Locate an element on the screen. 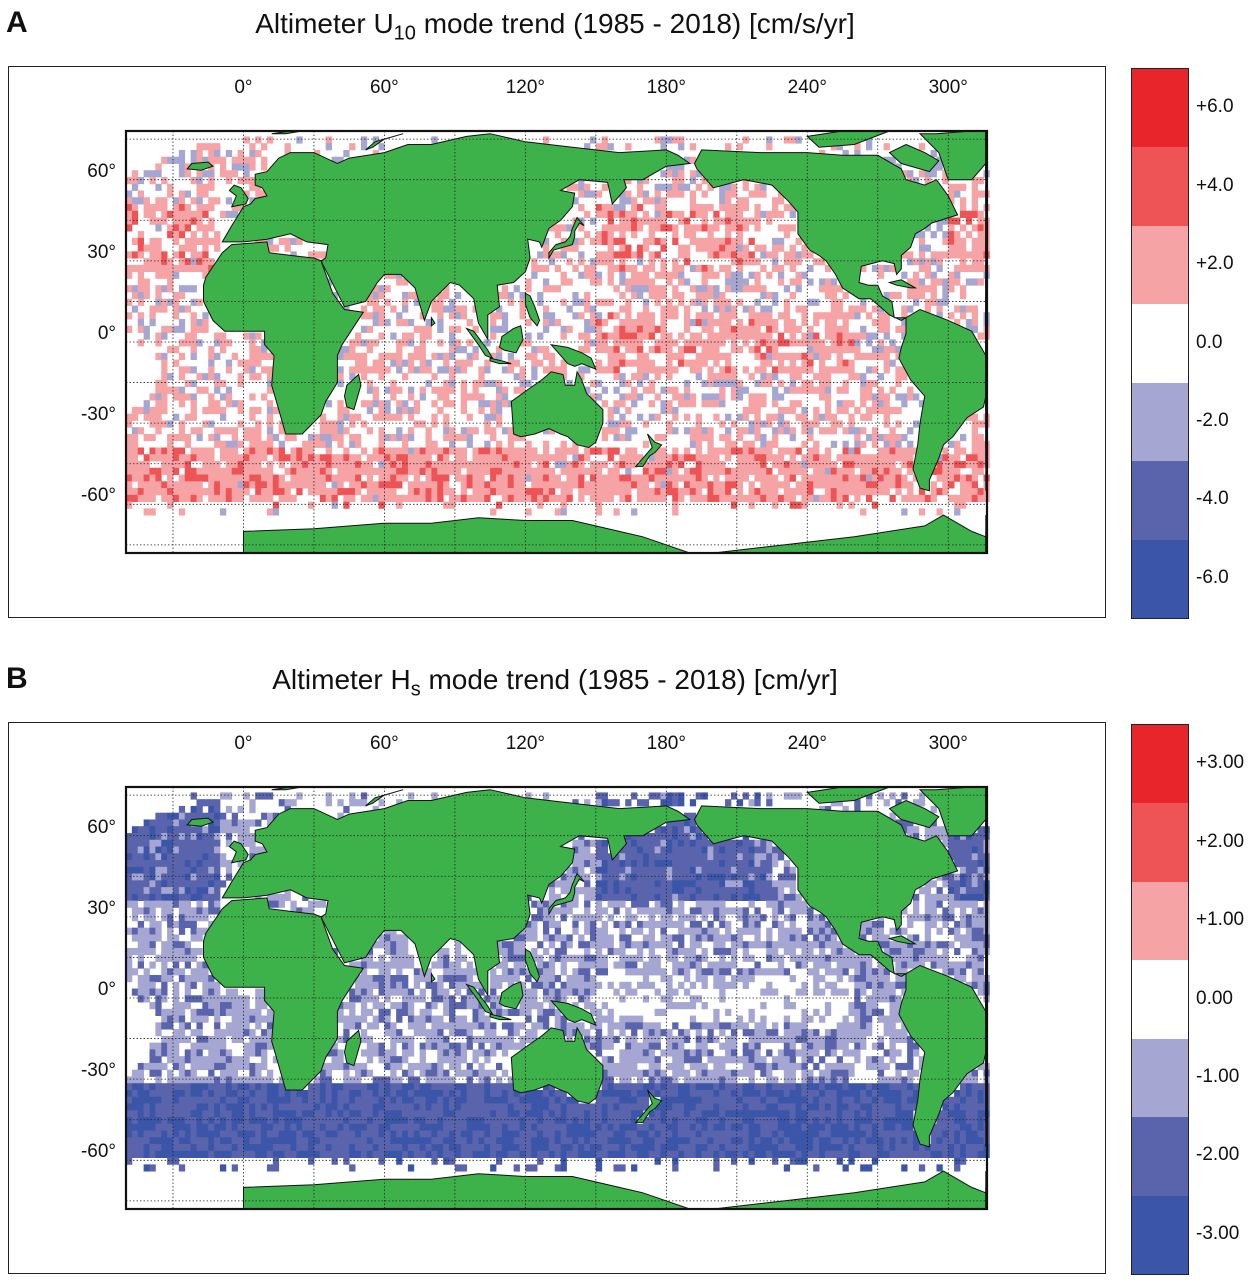  land-iceland is located at coordinates (200, 166).